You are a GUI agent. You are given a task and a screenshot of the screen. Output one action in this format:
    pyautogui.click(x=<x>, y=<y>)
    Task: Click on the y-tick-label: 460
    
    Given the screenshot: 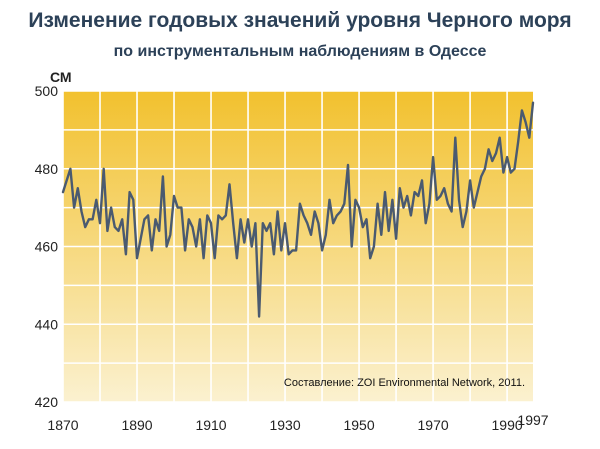 What is the action you would take?
    pyautogui.click(x=47, y=247)
    